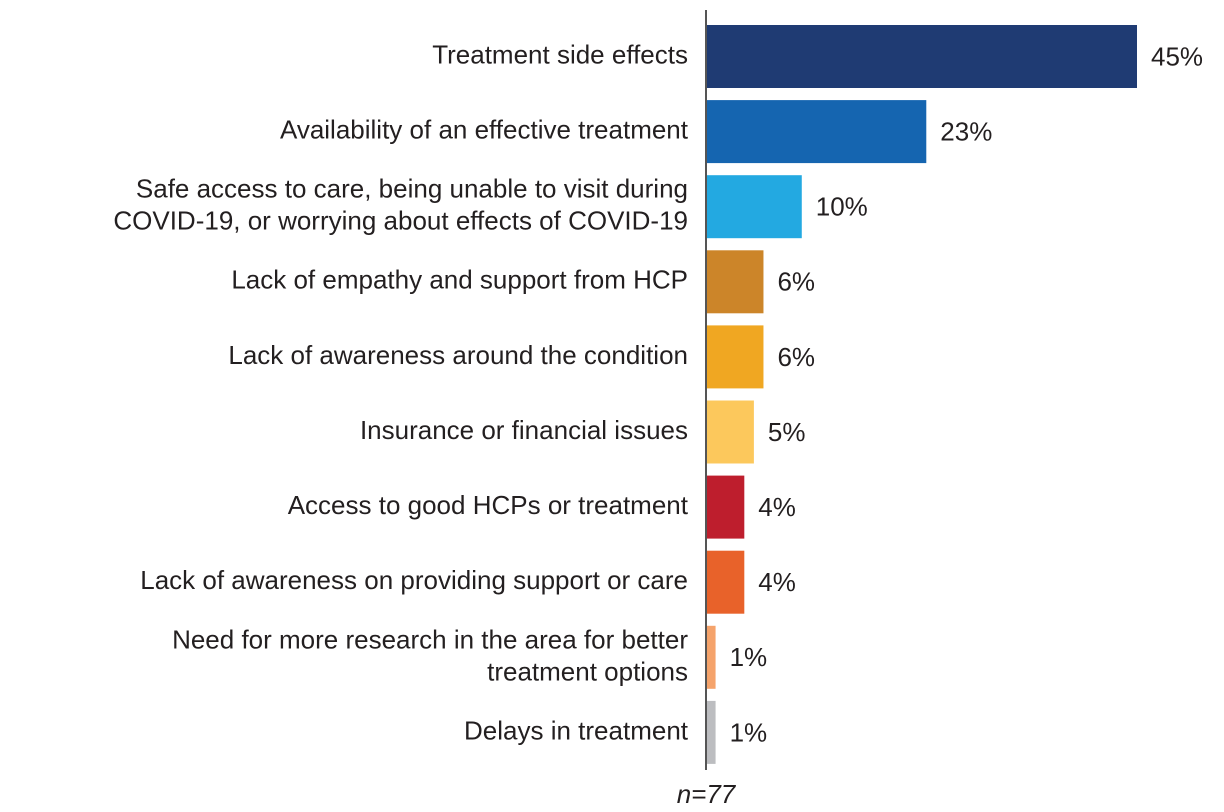  Describe the element at coordinates (459, 280) in the screenshot. I see `category-label: Lack of empathy and support from HCP` at that location.